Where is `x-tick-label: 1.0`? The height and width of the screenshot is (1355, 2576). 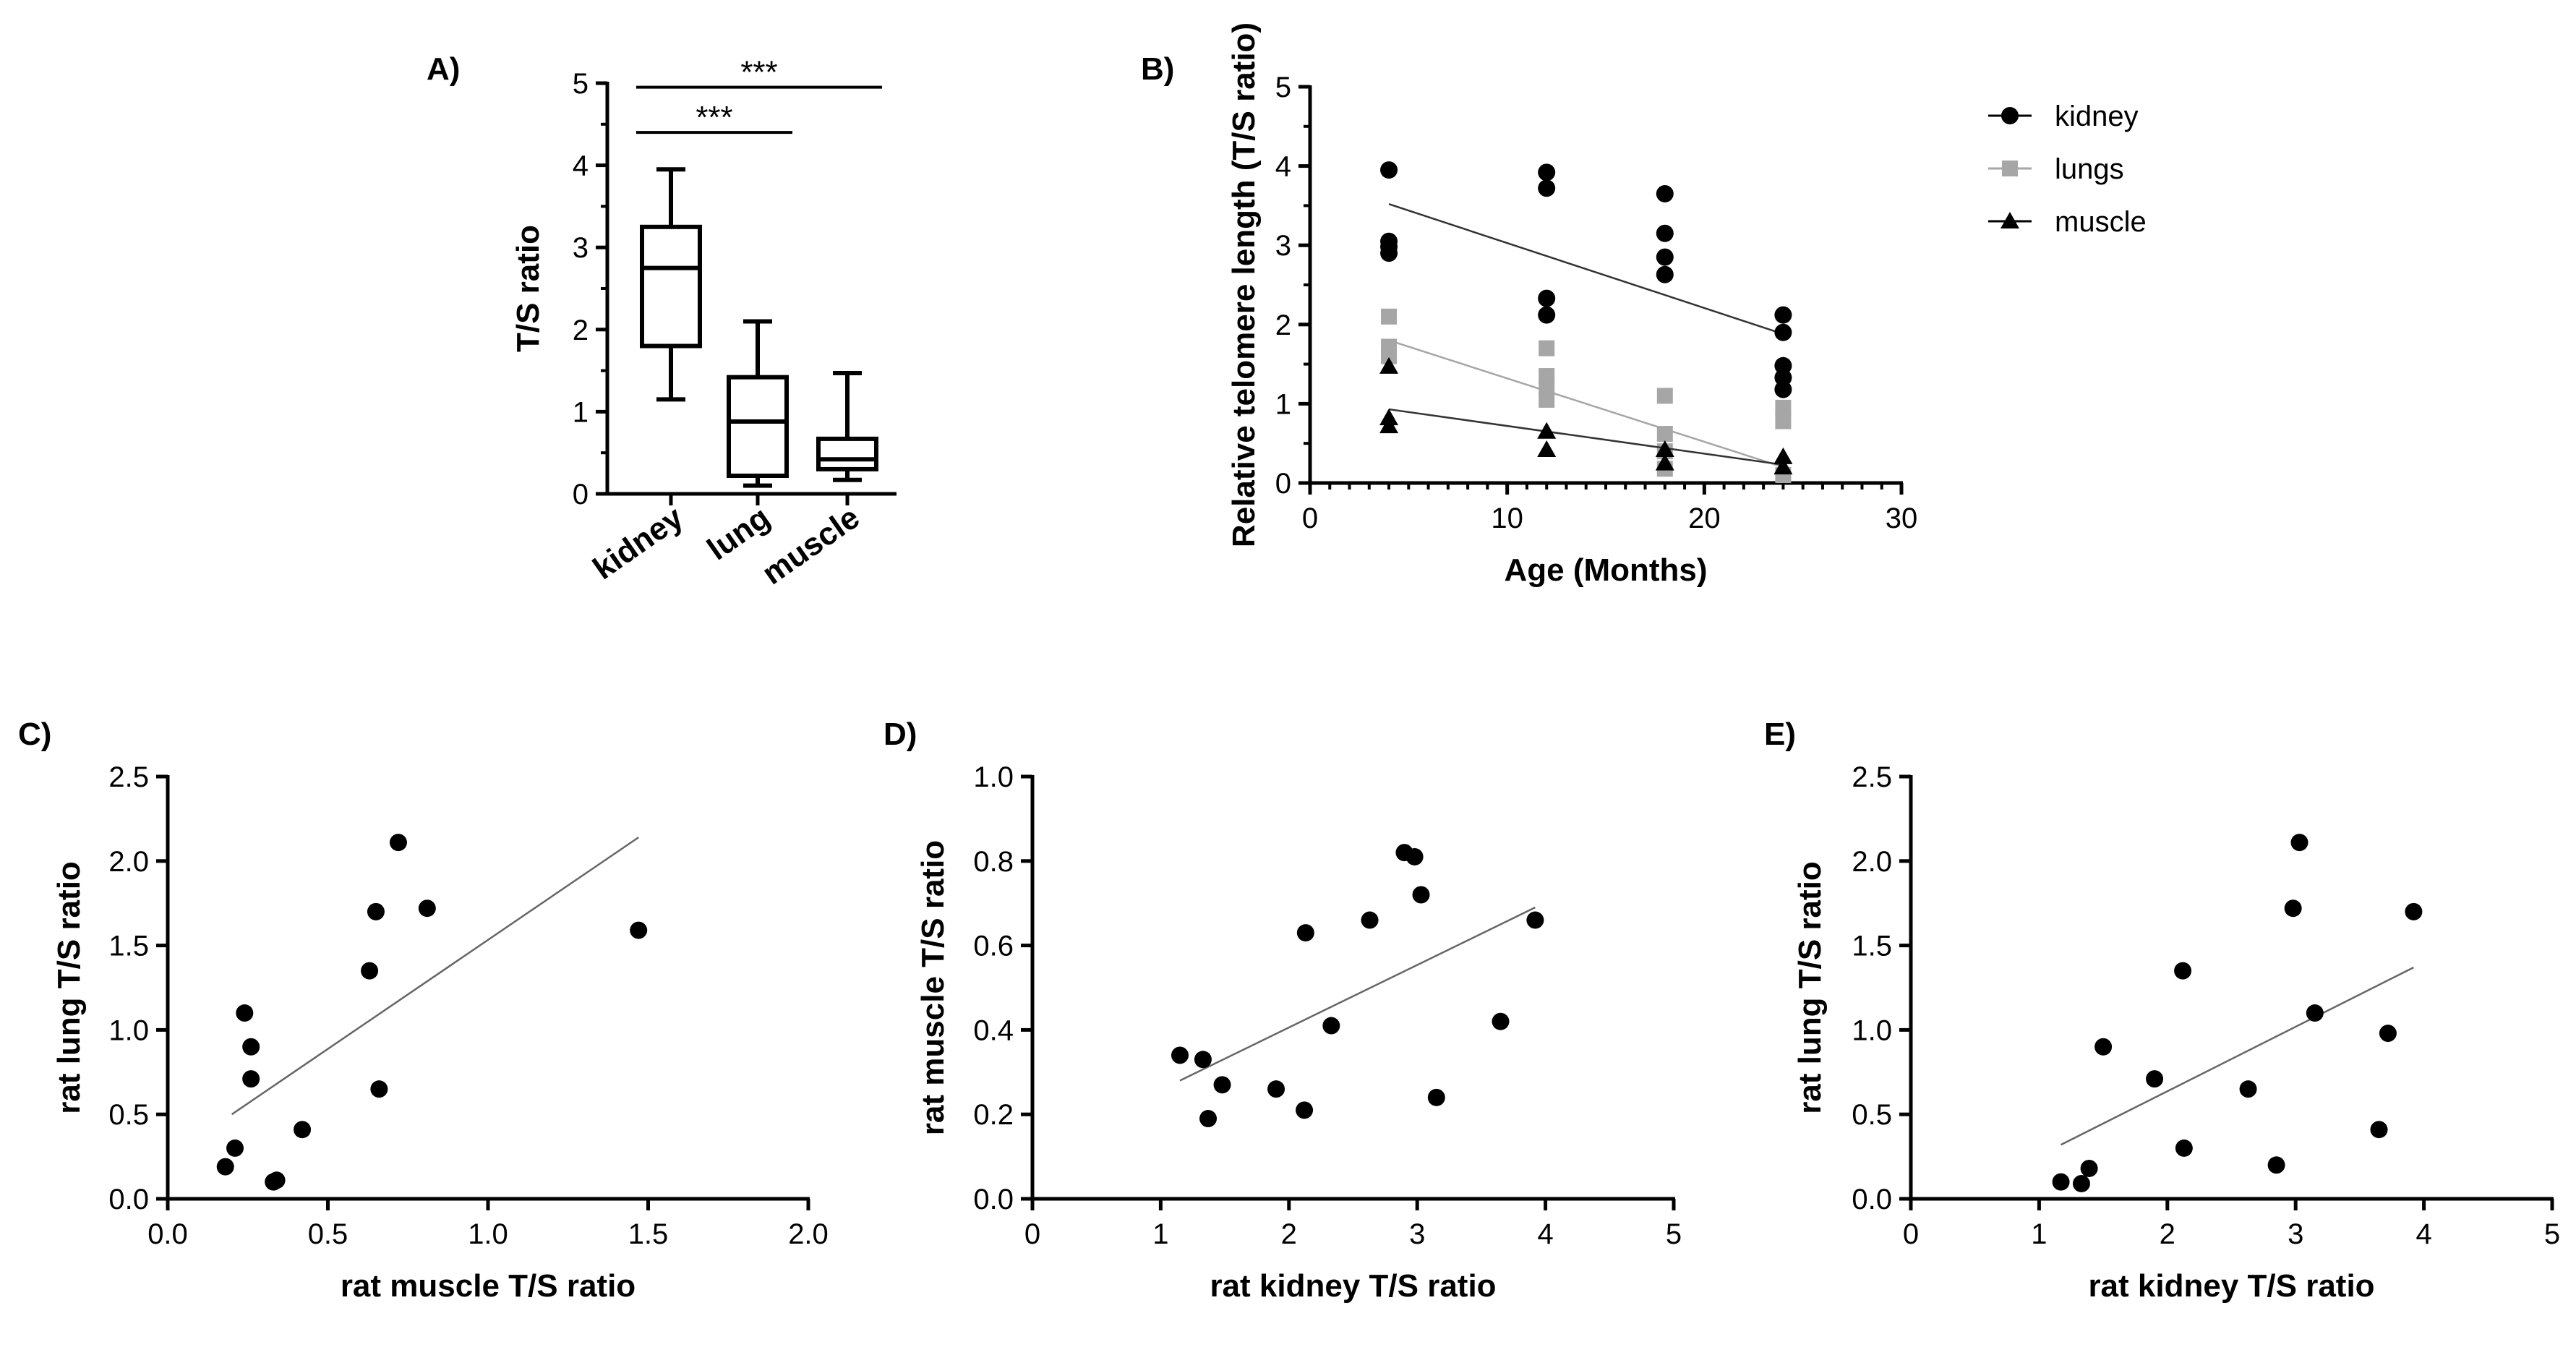 x-tick-label: 1.0 is located at coordinates (488, 1234).